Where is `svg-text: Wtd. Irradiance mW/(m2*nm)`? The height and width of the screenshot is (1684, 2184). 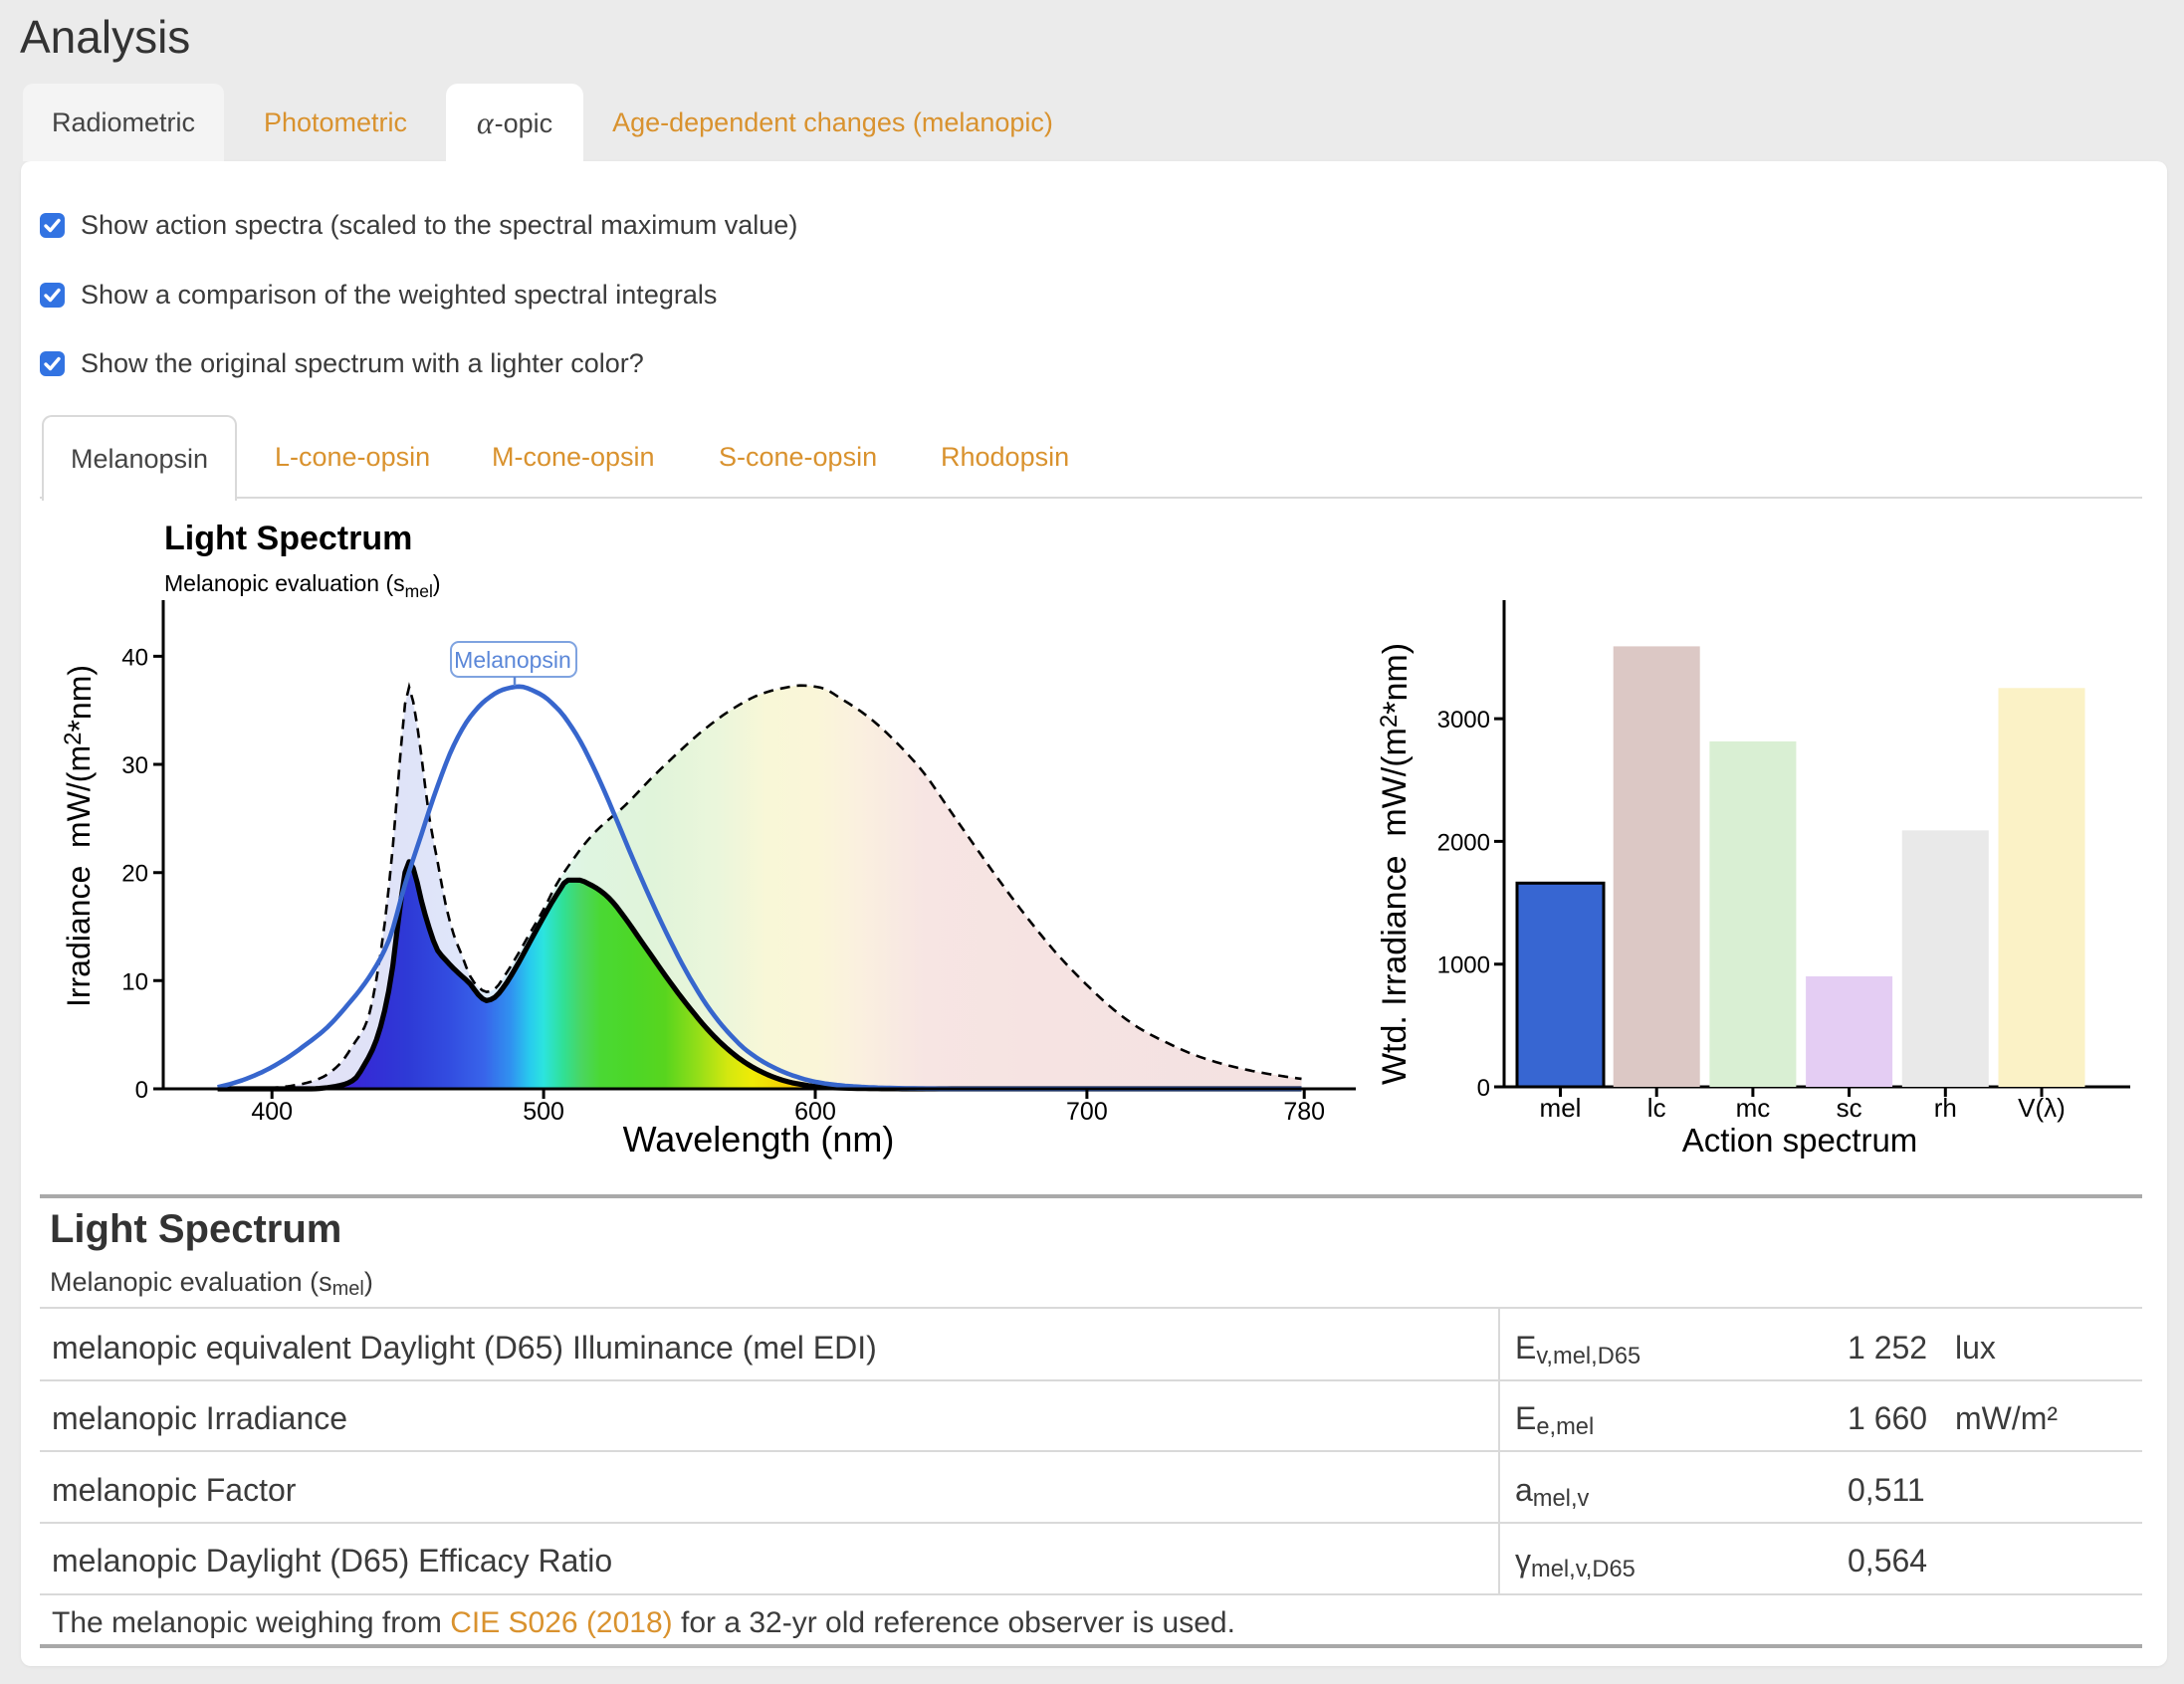 svg-text: Wtd. Irradiance mW/(m2*nm) is located at coordinates (1395, 864).